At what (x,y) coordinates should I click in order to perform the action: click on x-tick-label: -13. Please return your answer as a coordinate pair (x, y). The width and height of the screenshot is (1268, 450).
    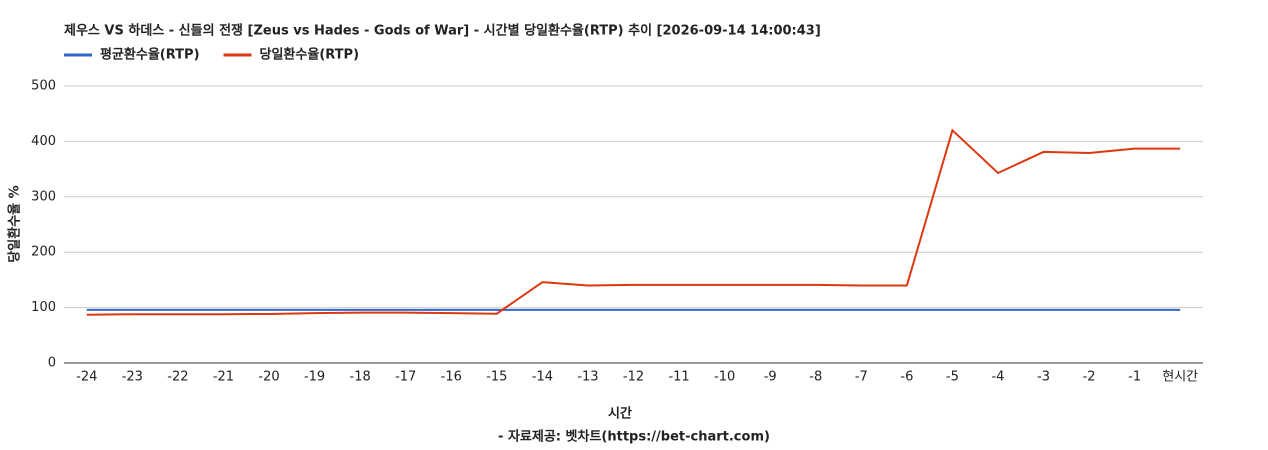
    Looking at the image, I should click on (587, 377).